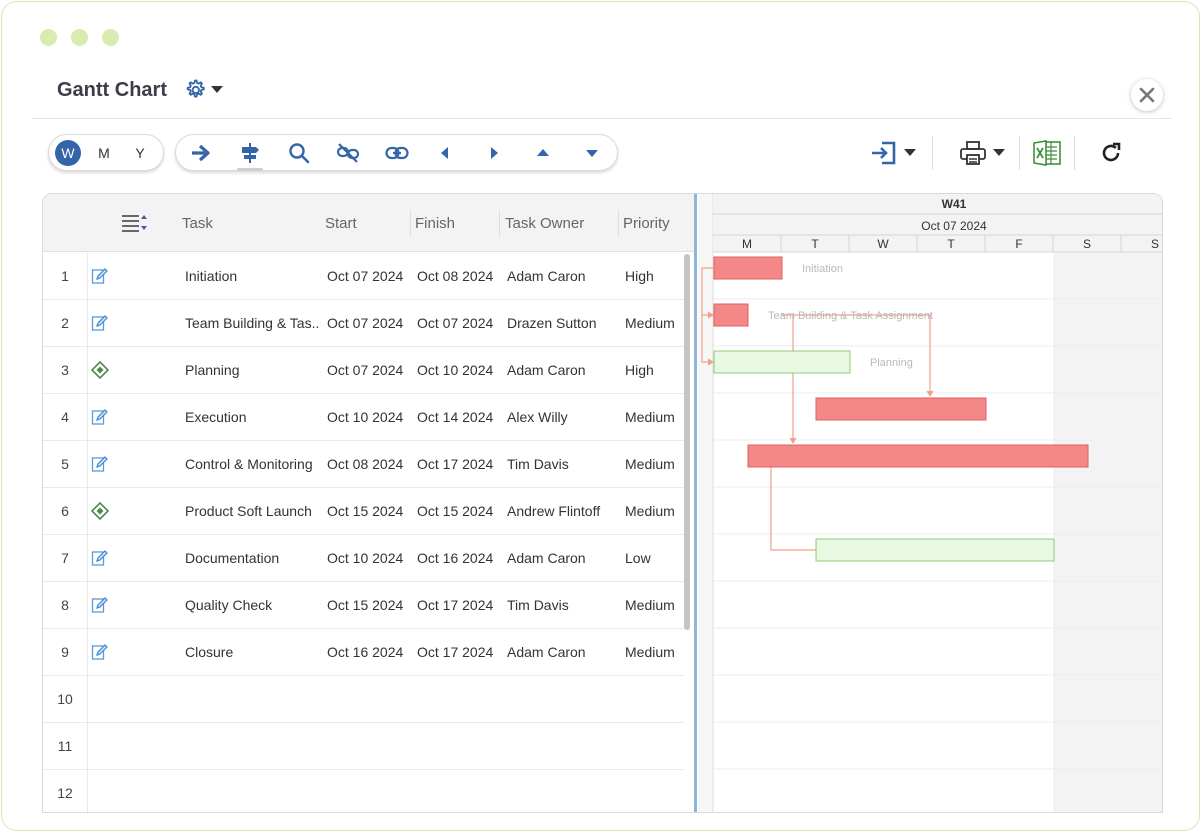 This screenshot has height=833, width=1202. I want to click on view-week-button: W, so click(68, 152).